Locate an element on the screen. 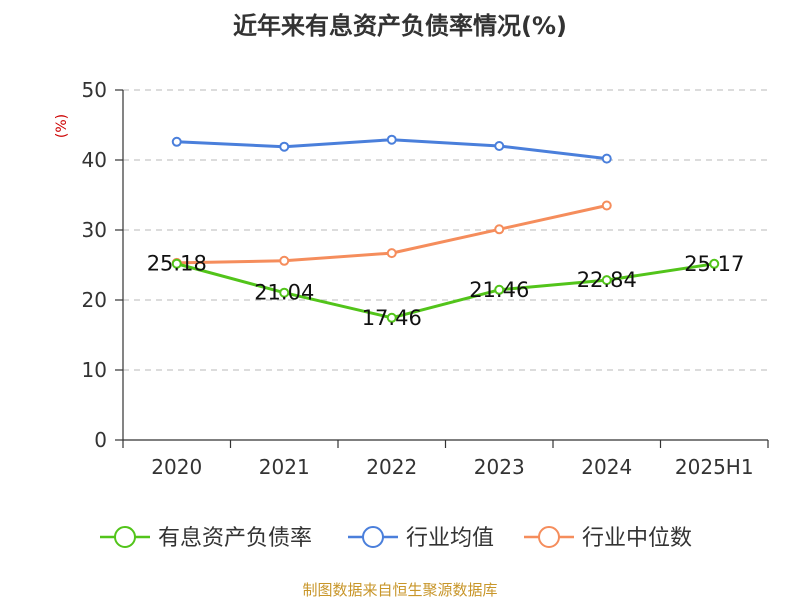 The width and height of the screenshot is (800, 600). data-labels: 25.18 21.04 17.46 21.46 22.84 25.17 is located at coordinates (446, 291).